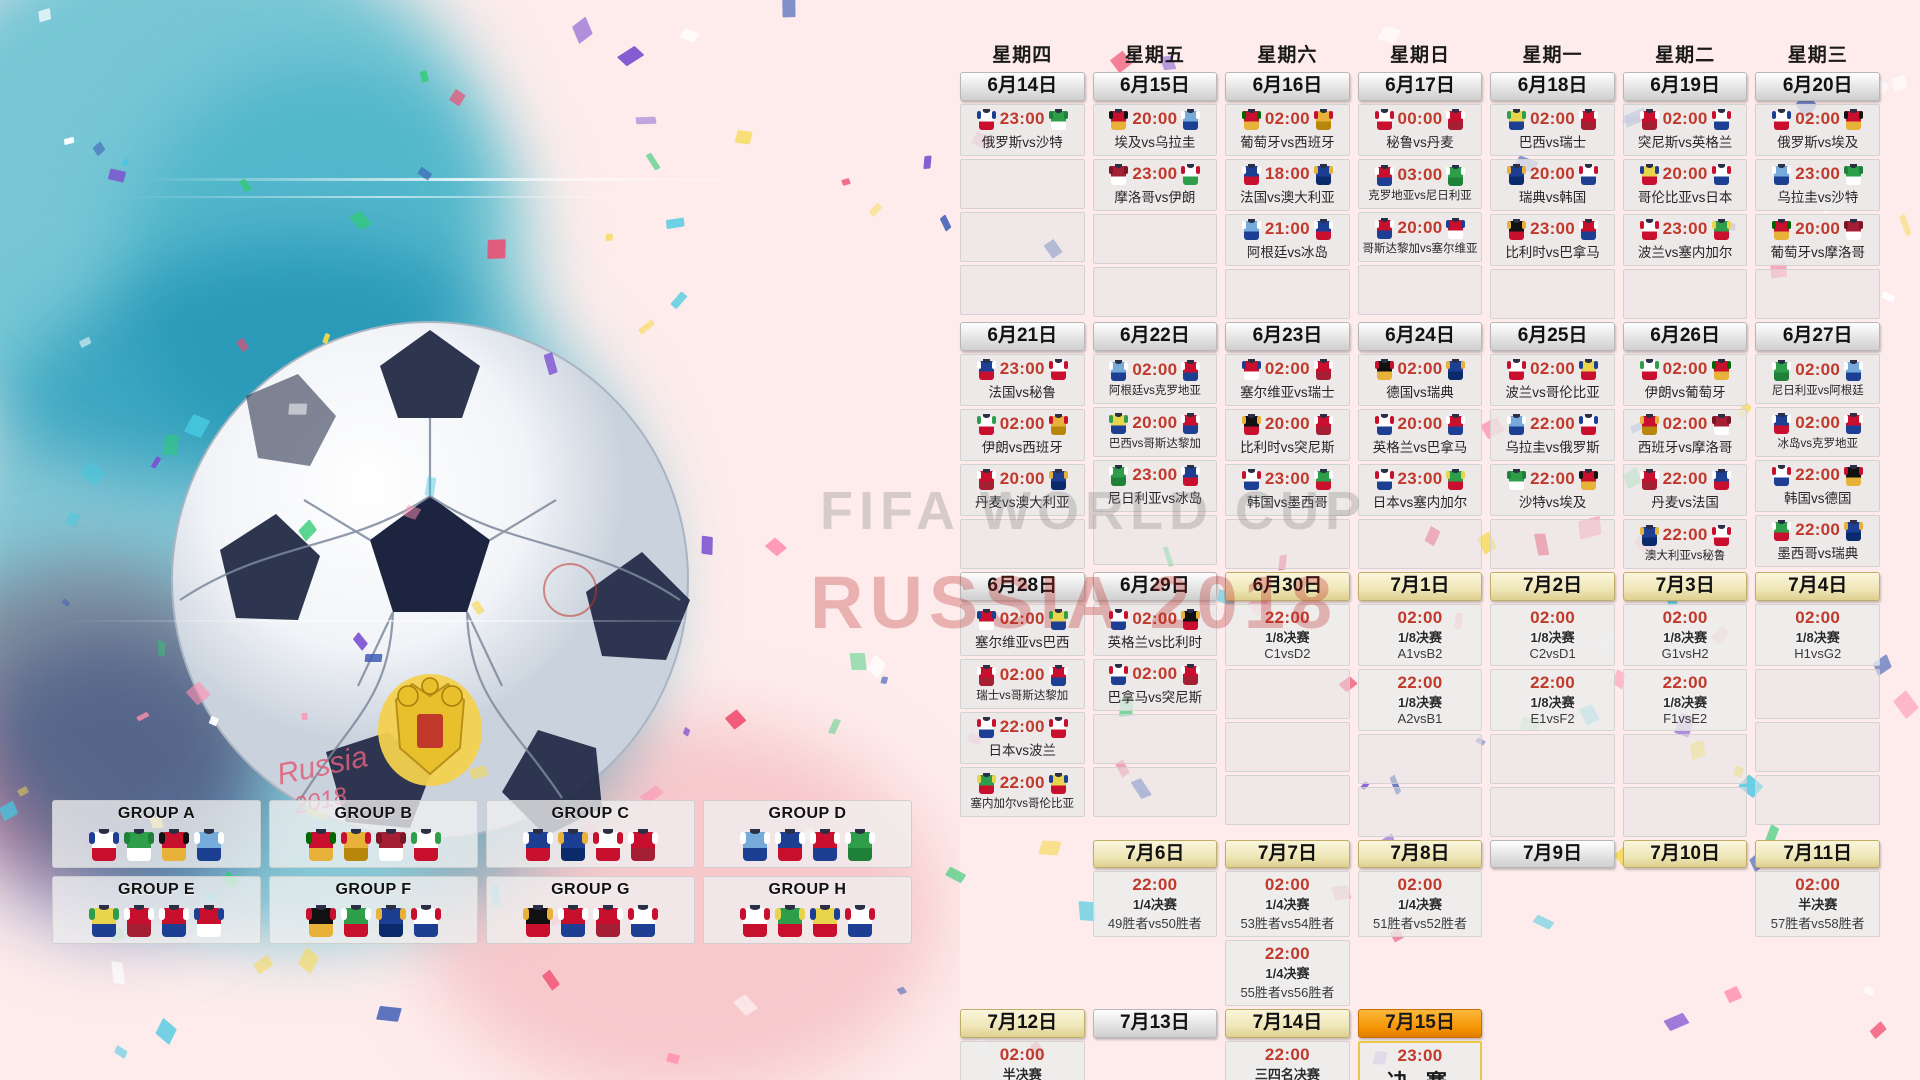 The height and width of the screenshot is (1080, 1920). Describe the element at coordinates (1420, 86) in the screenshot. I see `date-label: 6月17日` at that location.